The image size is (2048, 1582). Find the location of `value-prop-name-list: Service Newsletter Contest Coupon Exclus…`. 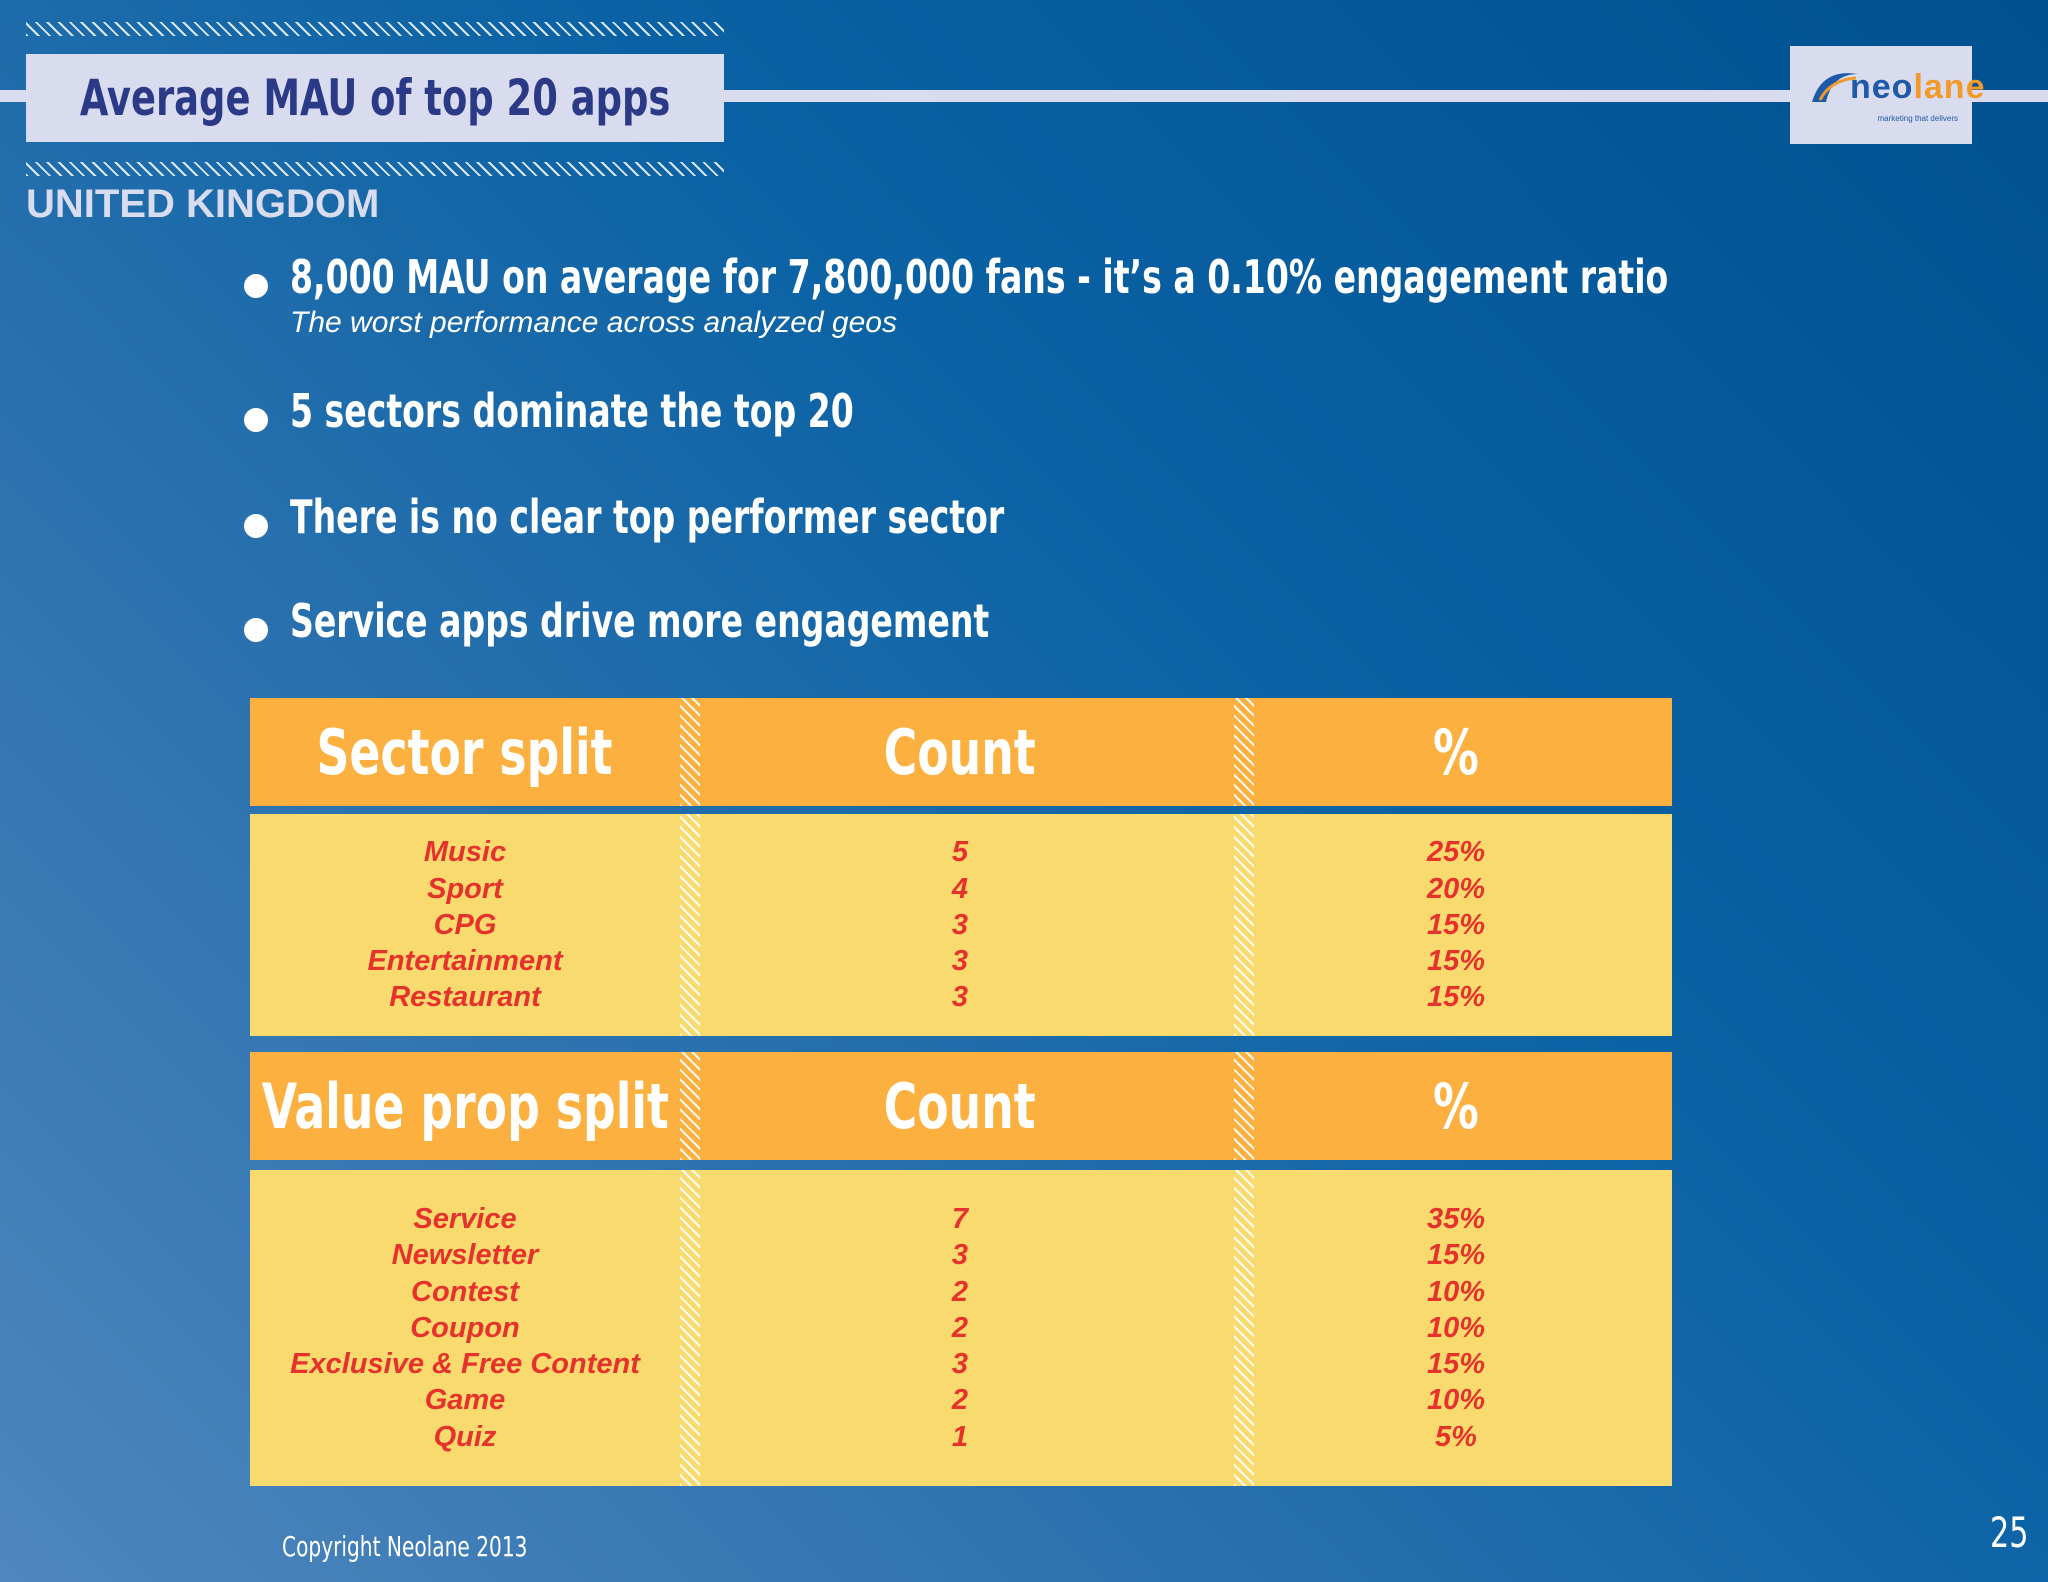

value-prop-name-list: Service Newsletter Contest Coupon Exclus… is located at coordinates (465, 1328).